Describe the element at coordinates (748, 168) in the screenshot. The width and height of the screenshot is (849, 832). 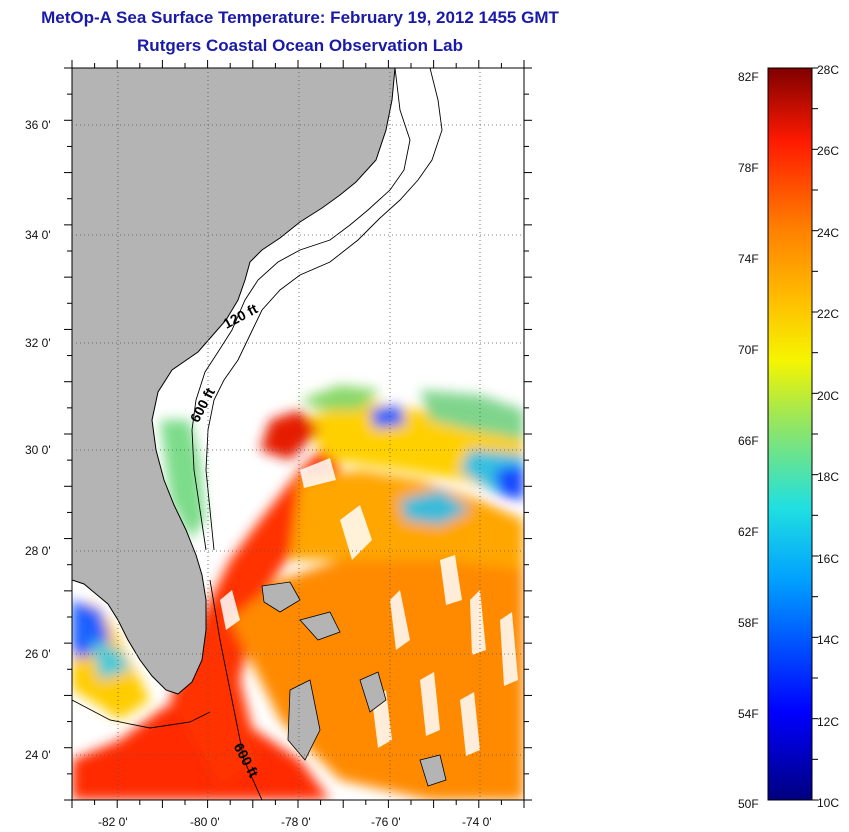
I see `colorbar-f-label: 78F` at that location.